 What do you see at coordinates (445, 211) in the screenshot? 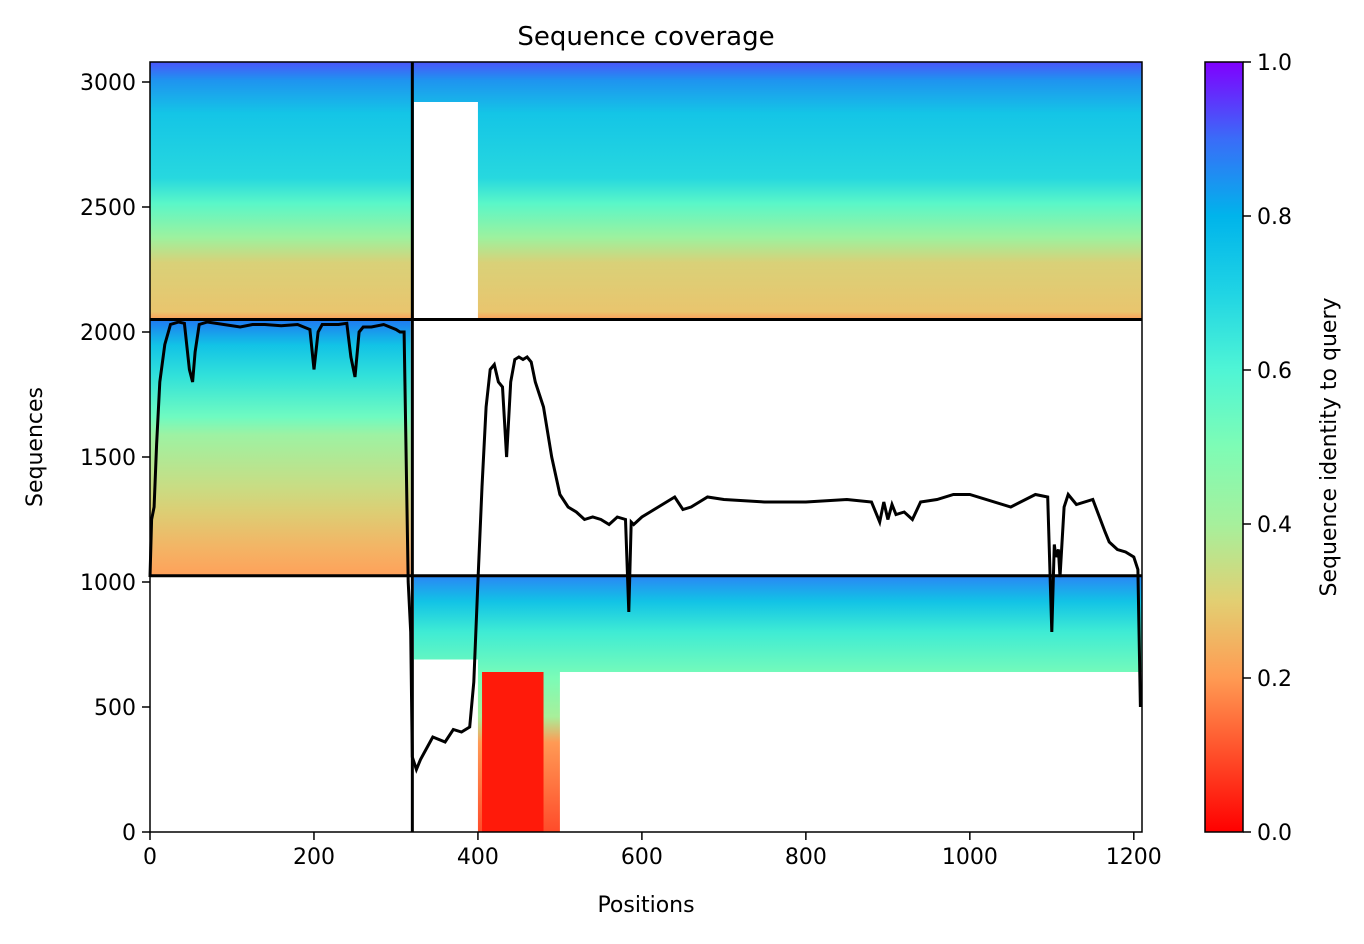
I see `paired-gap-region` at bounding box center [445, 211].